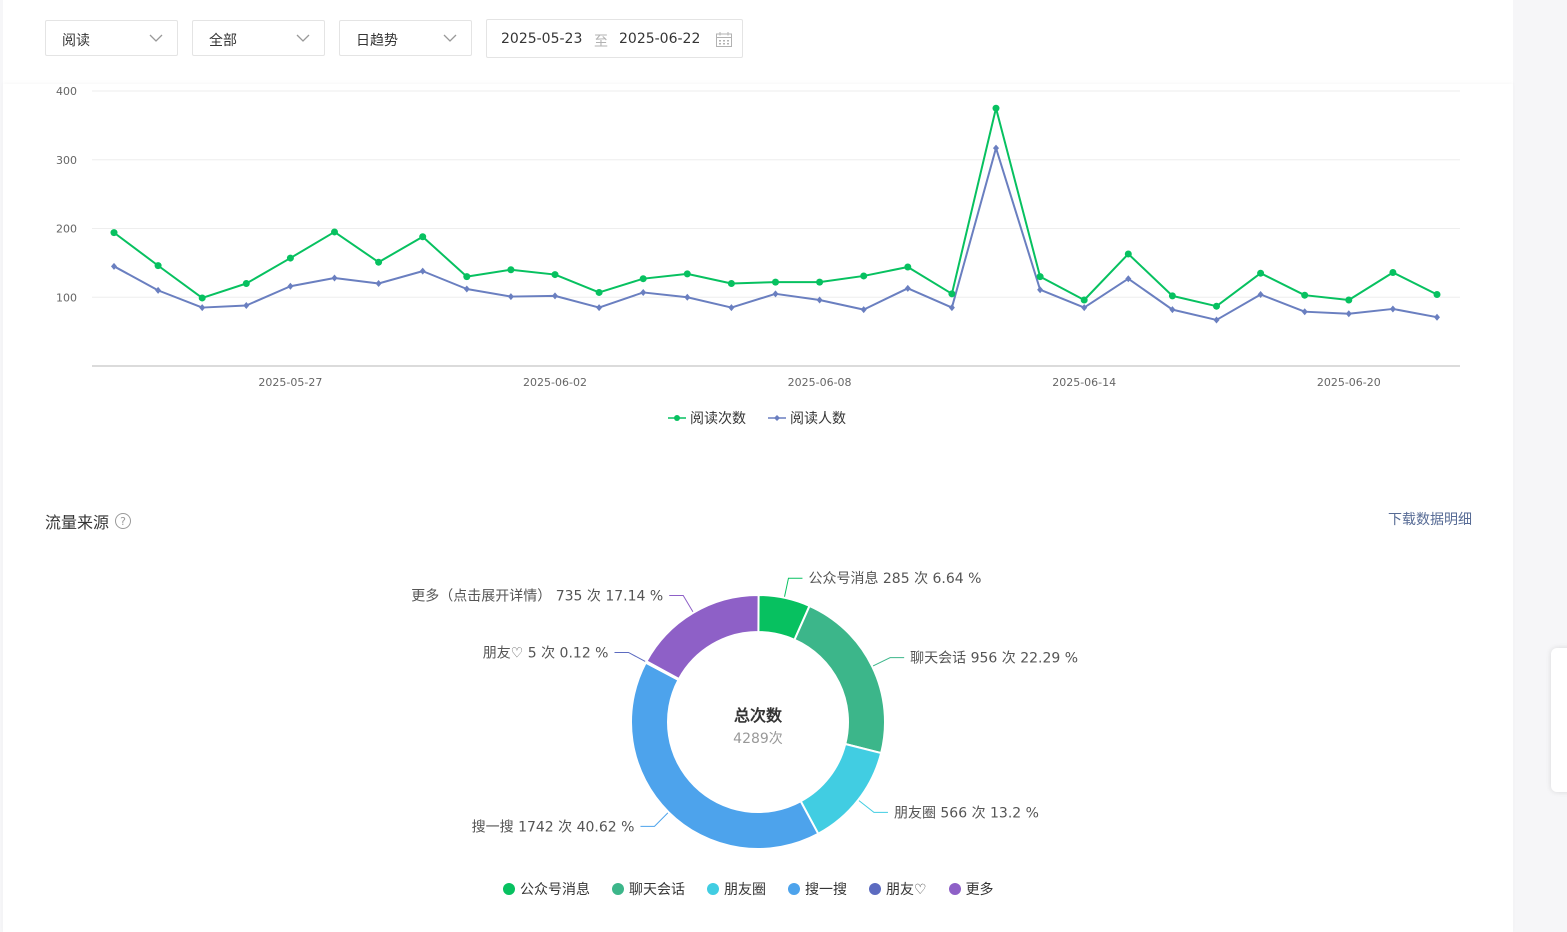  I want to click on legend-item-read-count: 阅读次数, so click(707, 418).